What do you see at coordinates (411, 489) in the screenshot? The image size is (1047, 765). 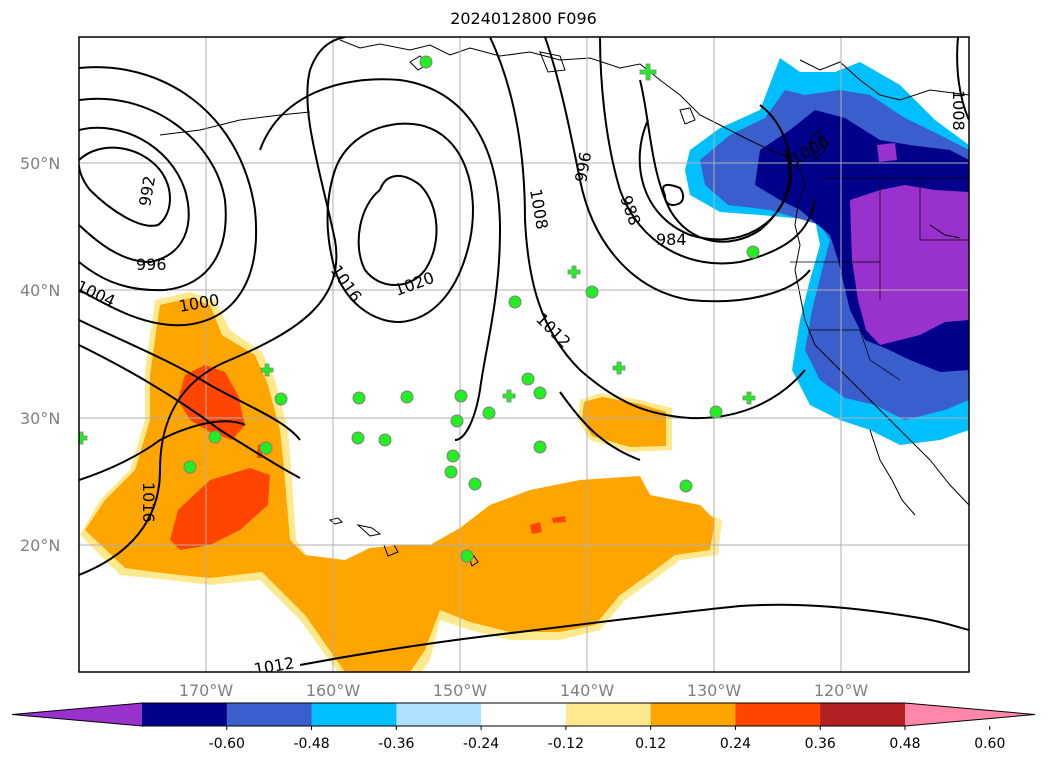 I see `strong-anomaly-dot` at bounding box center [411, 489].